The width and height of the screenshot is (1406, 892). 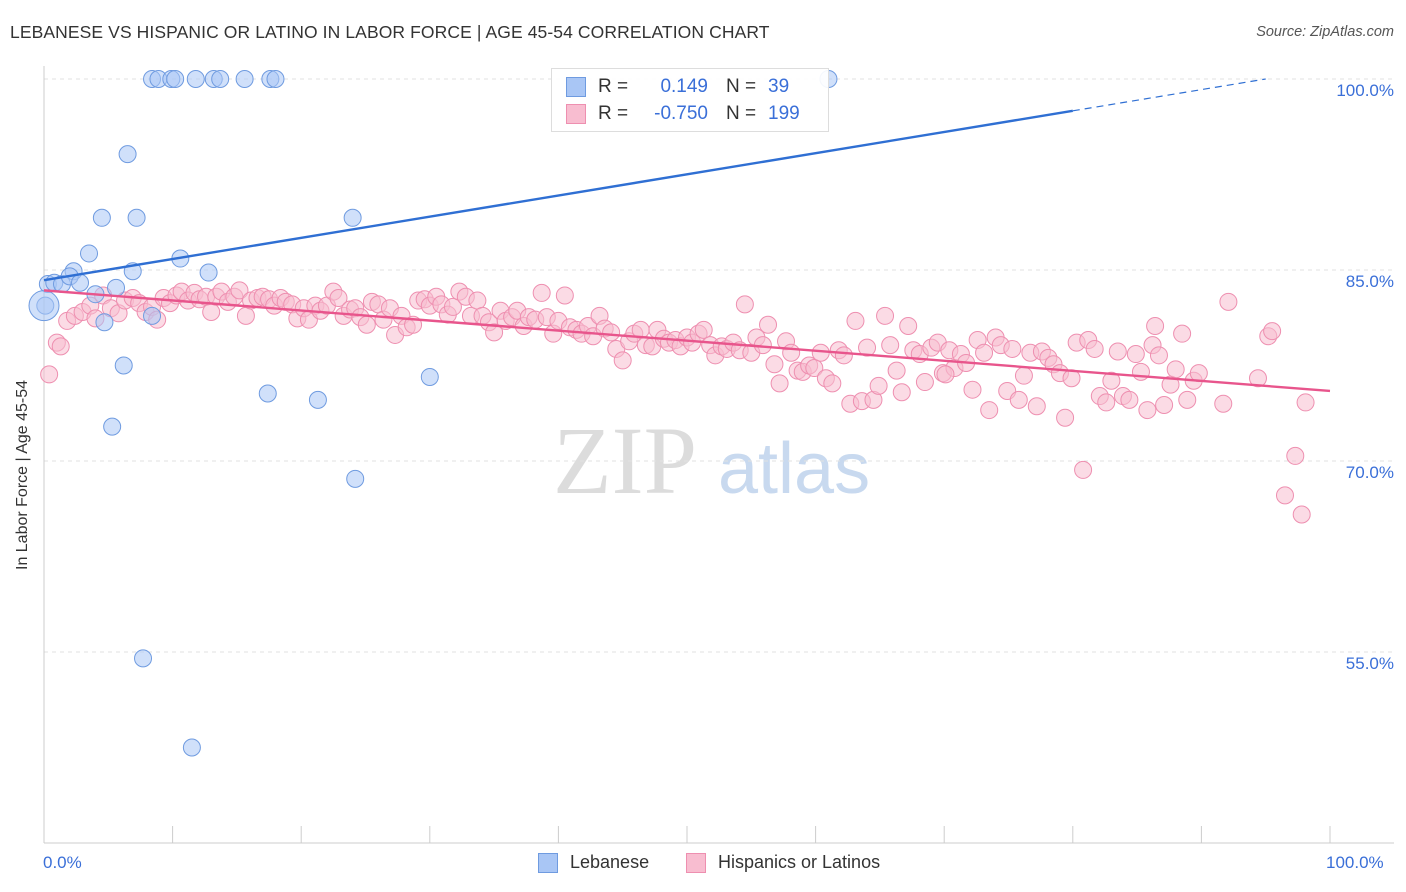 I want to click on legend-row-lebanese: R = 0.149 N = 39, so click(x=677, y=87).